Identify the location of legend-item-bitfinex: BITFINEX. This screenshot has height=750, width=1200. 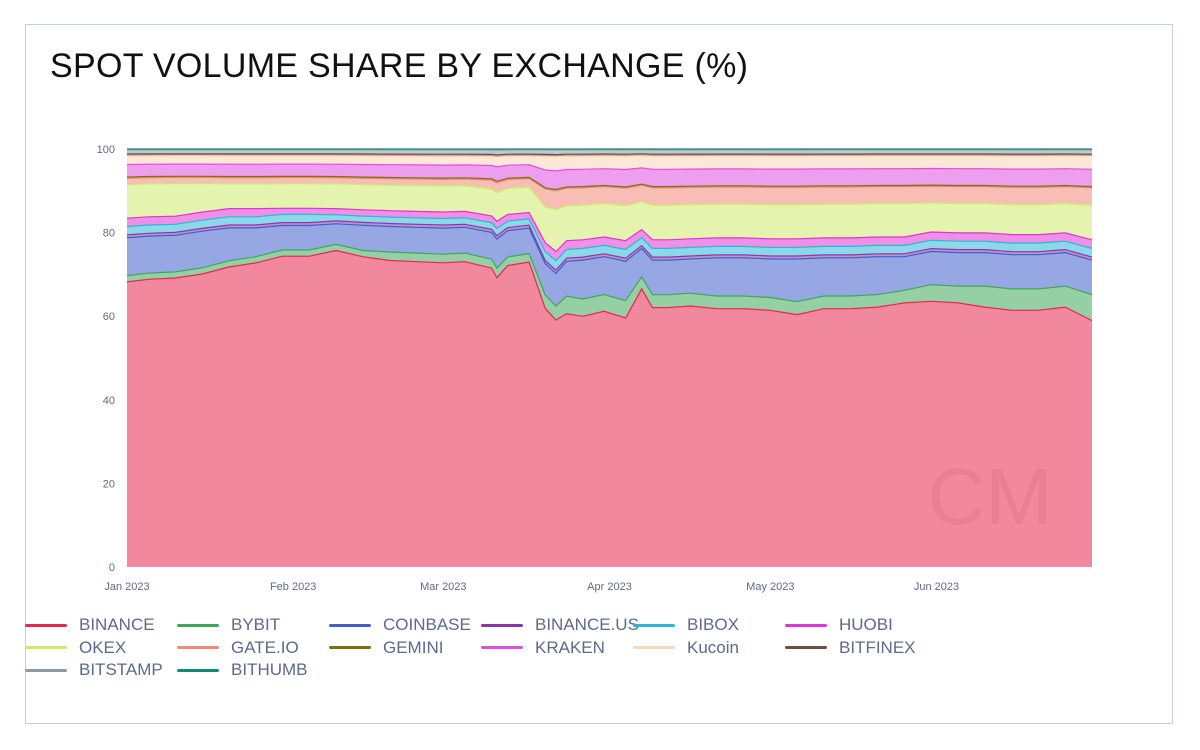
(850, 648).